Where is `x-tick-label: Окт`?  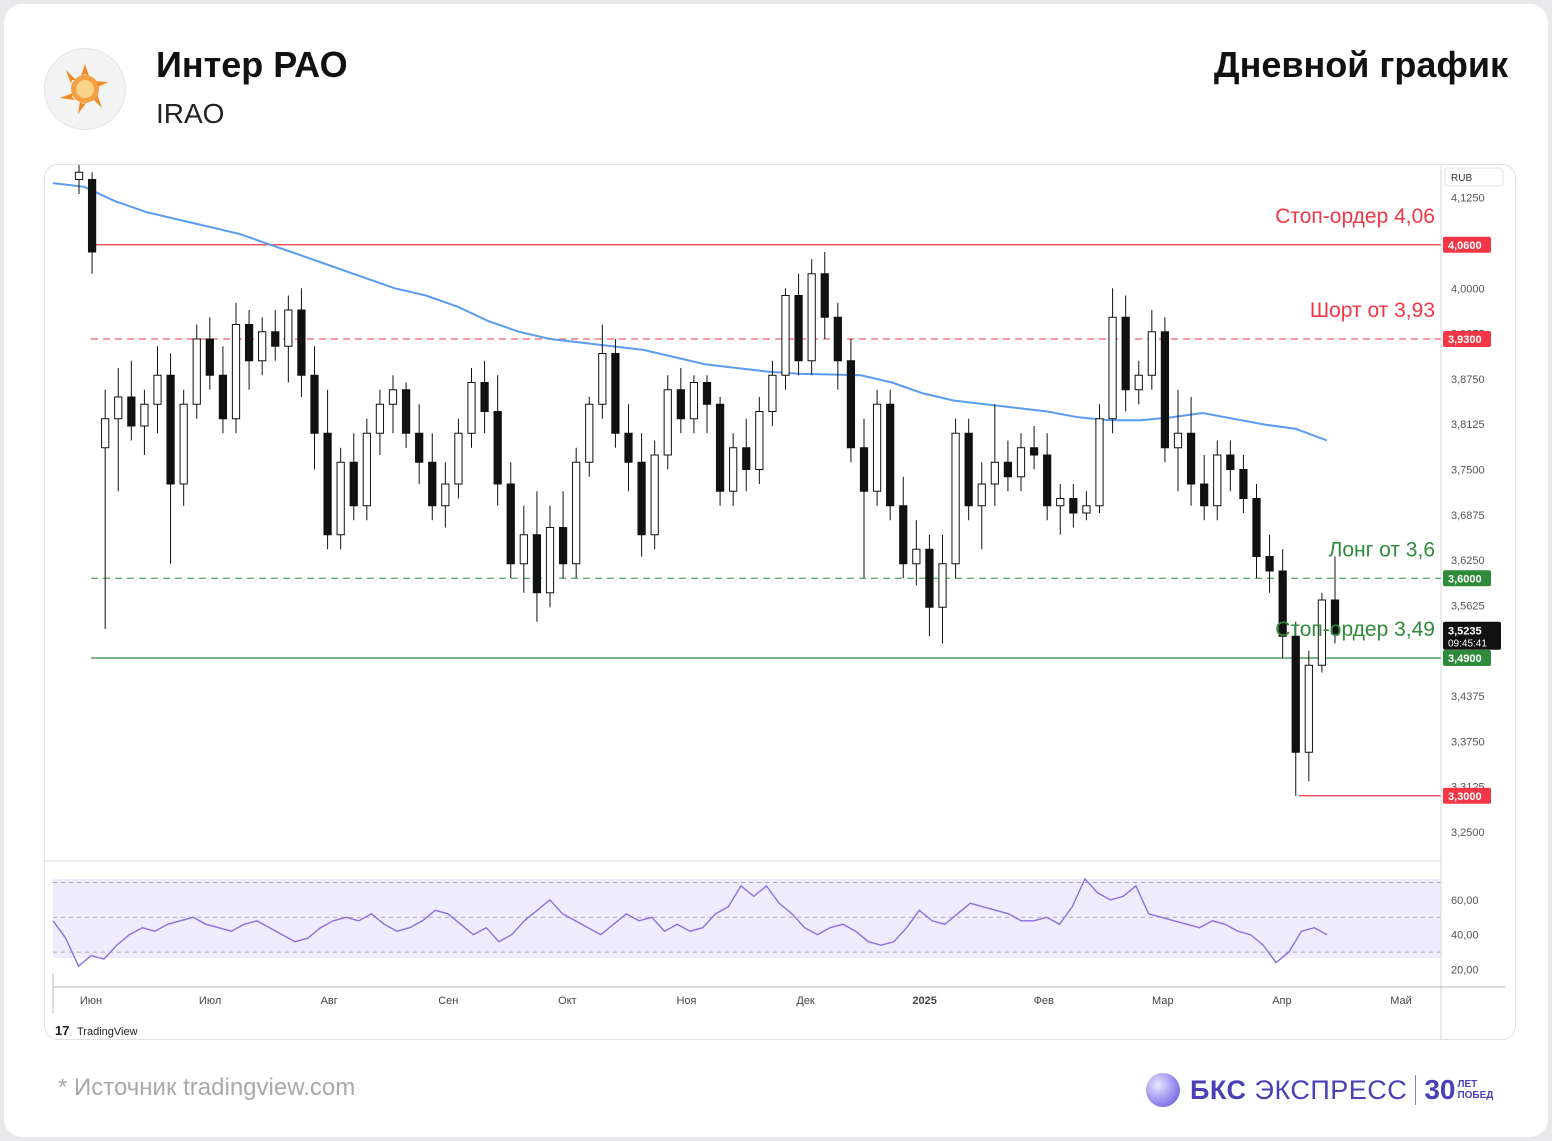
x-tick-label: Окт is located at coordinates (567, 1001).